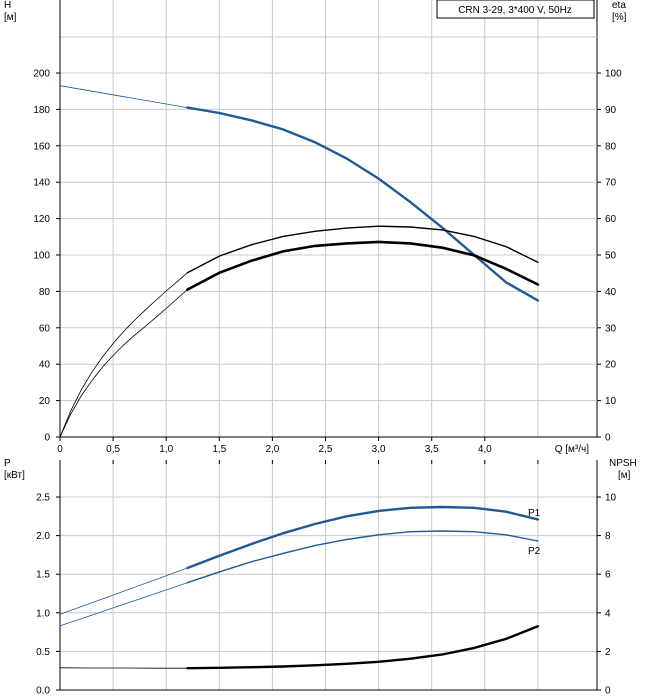 The height and width of the screenshot is (700, 658). Describe the element at coordinates (47, 438) in the screenshot. I see `y-tick-label: 0` at that location.